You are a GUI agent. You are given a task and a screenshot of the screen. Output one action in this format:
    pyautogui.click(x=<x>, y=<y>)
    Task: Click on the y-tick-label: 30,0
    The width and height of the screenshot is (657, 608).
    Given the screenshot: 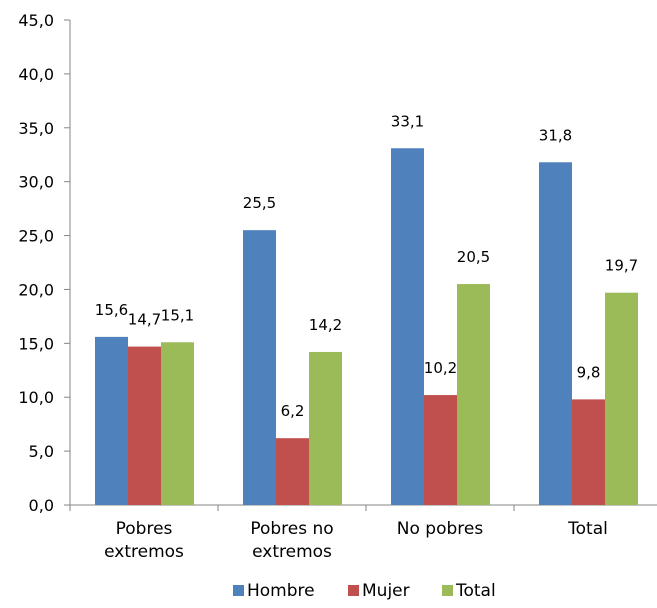 What is the action you would take?
    pyautogui.click(x=36, y=182)
    